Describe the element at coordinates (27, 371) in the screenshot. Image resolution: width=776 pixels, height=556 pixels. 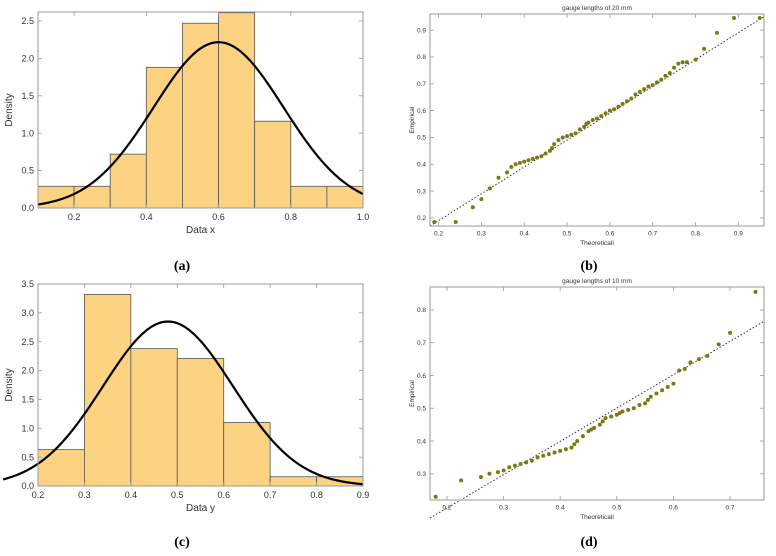
I see `y-tick-label: 2.0` at that location.